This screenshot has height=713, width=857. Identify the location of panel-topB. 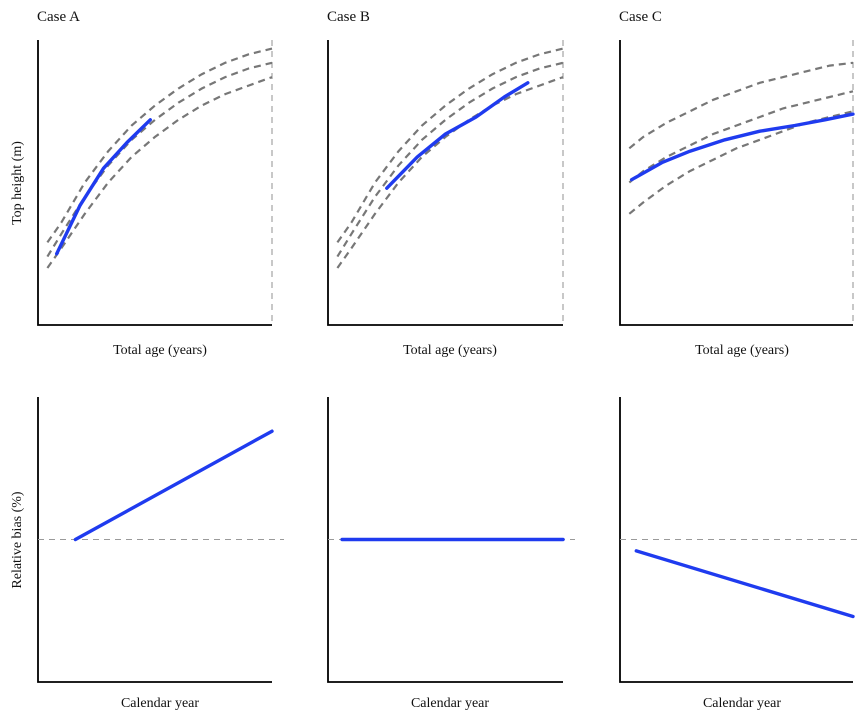
(445, 183).